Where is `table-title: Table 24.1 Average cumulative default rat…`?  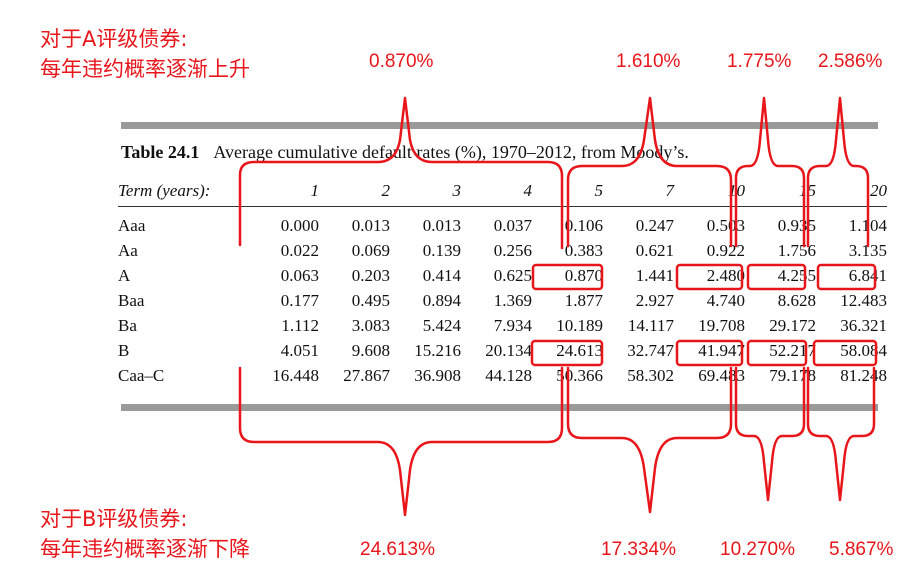
table-title: Table 24.1 Average cumulative default rat… is located at coordinates (405, 152).